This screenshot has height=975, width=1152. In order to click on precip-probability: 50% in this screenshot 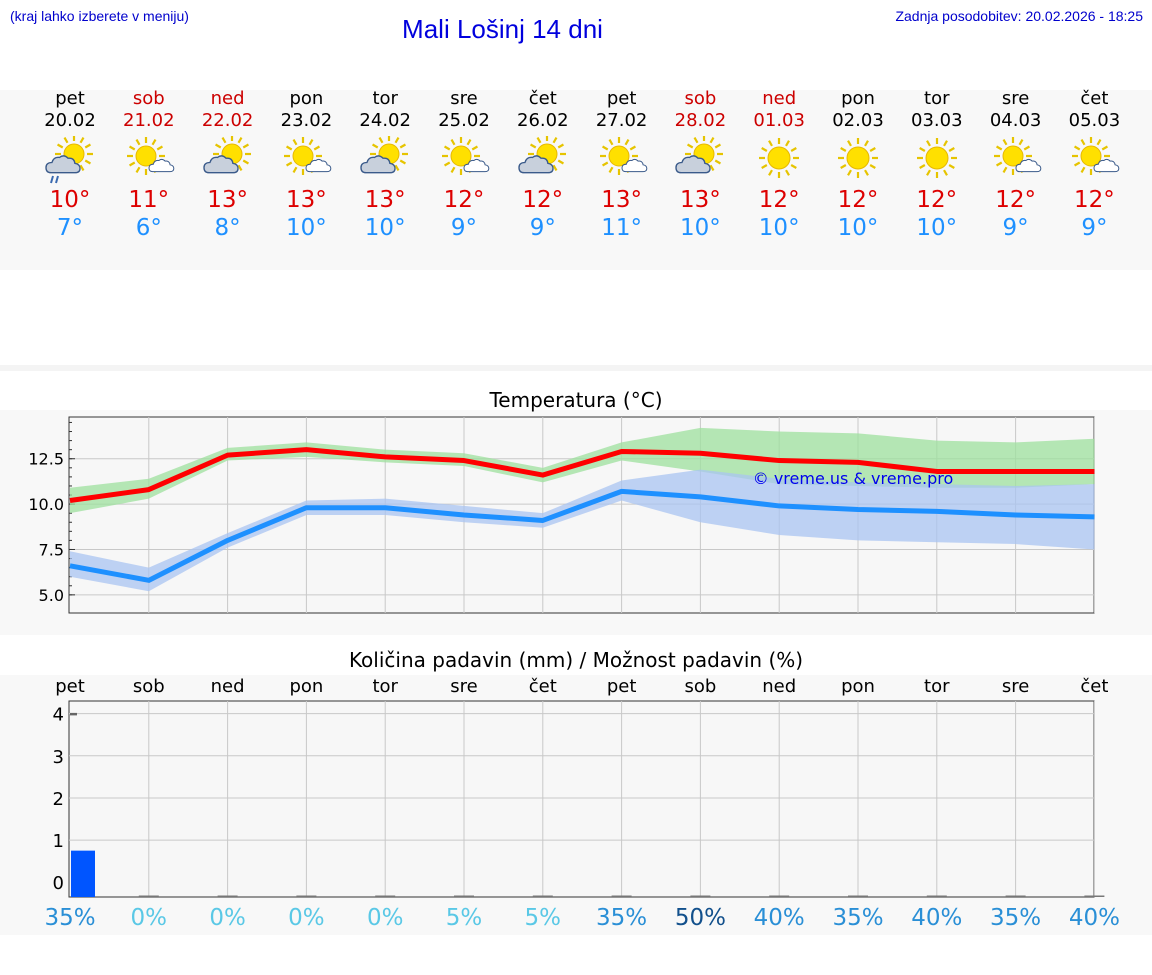, I will do `click(700, 918)`.